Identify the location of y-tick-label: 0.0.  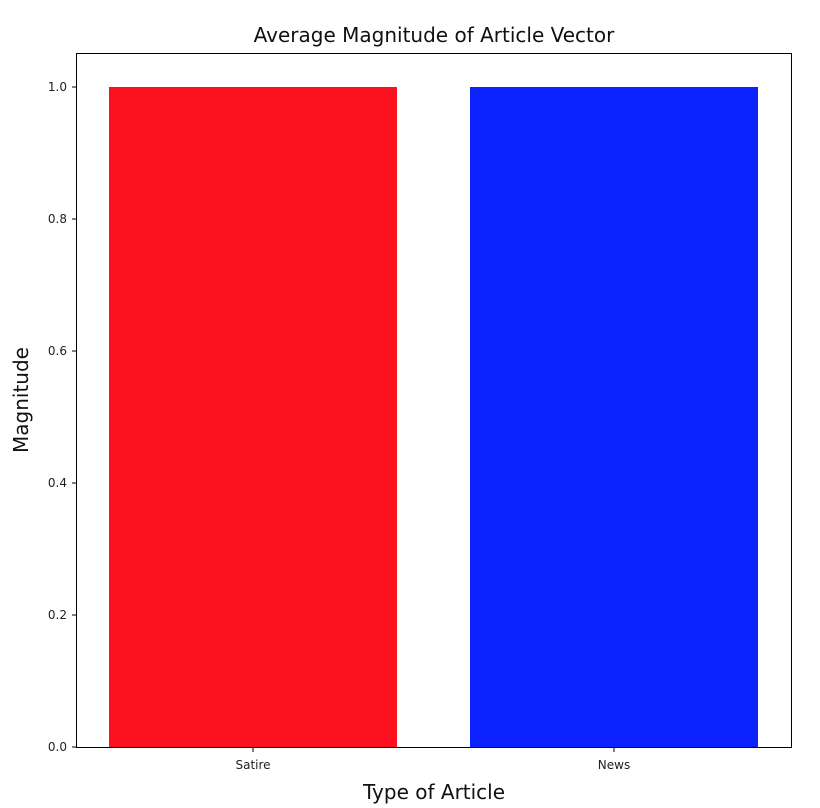
(57, 747).